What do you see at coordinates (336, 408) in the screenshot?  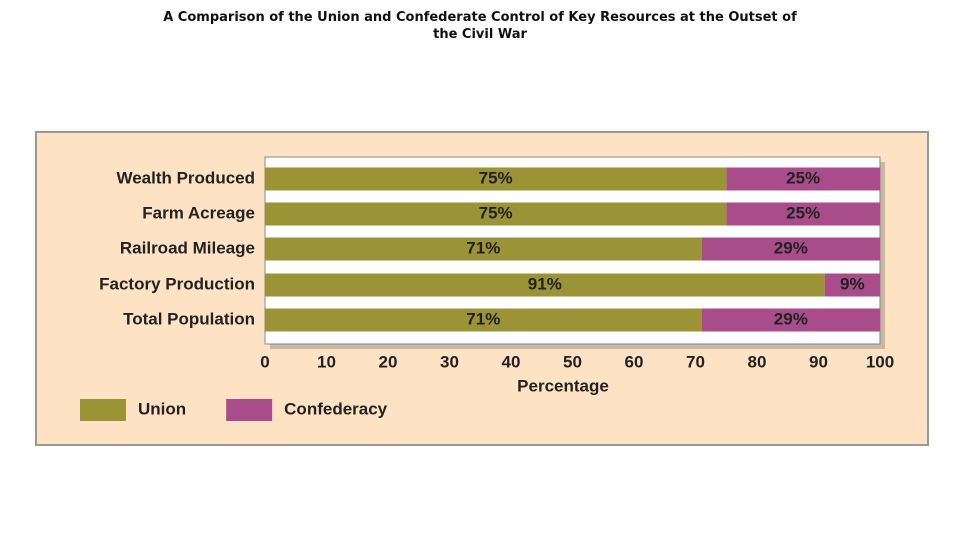 I see `legend-label: Confederacy` at bounding box center [336, 408].